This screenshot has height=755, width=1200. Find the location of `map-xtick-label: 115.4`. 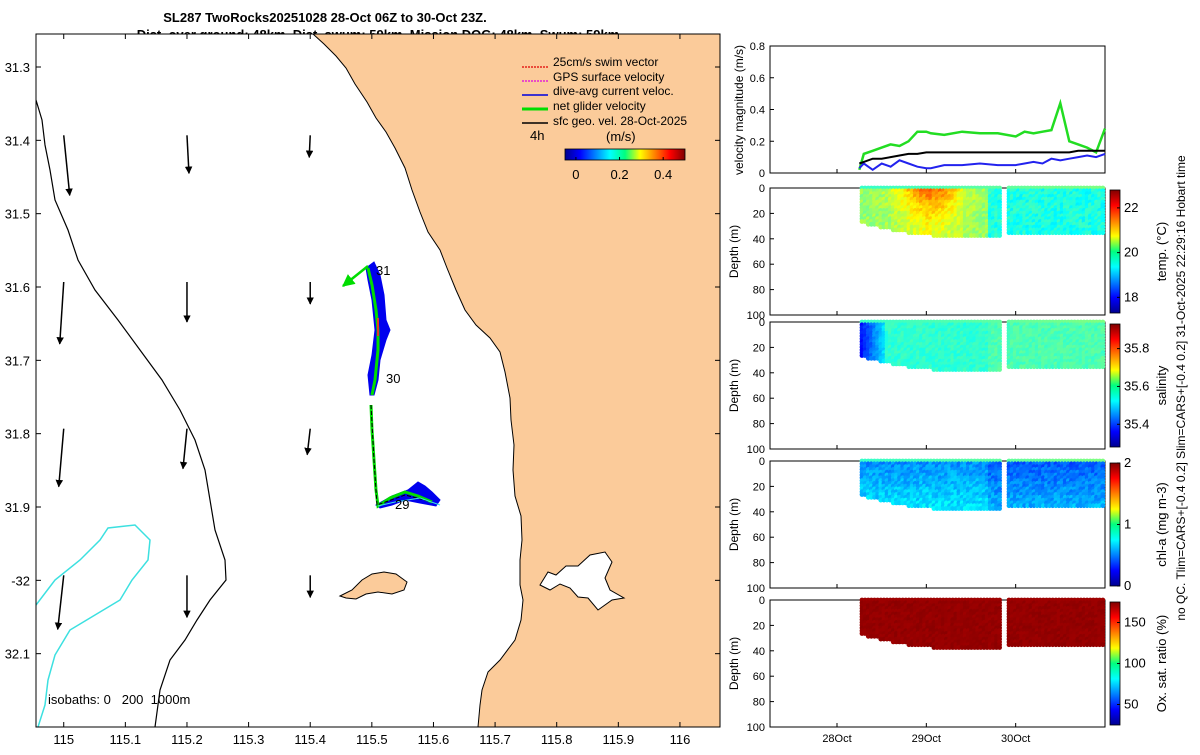

map-xtick-label: 115.4 is located at coordinates (310, 739).